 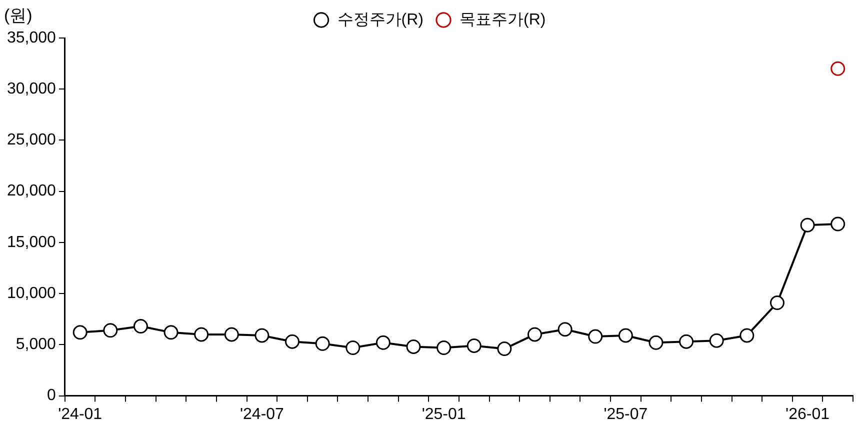 What do you see at coordinates (31, 37) in the screenshot?
I see `y-tick-label: 35,000` at bounding box center [31, 37].